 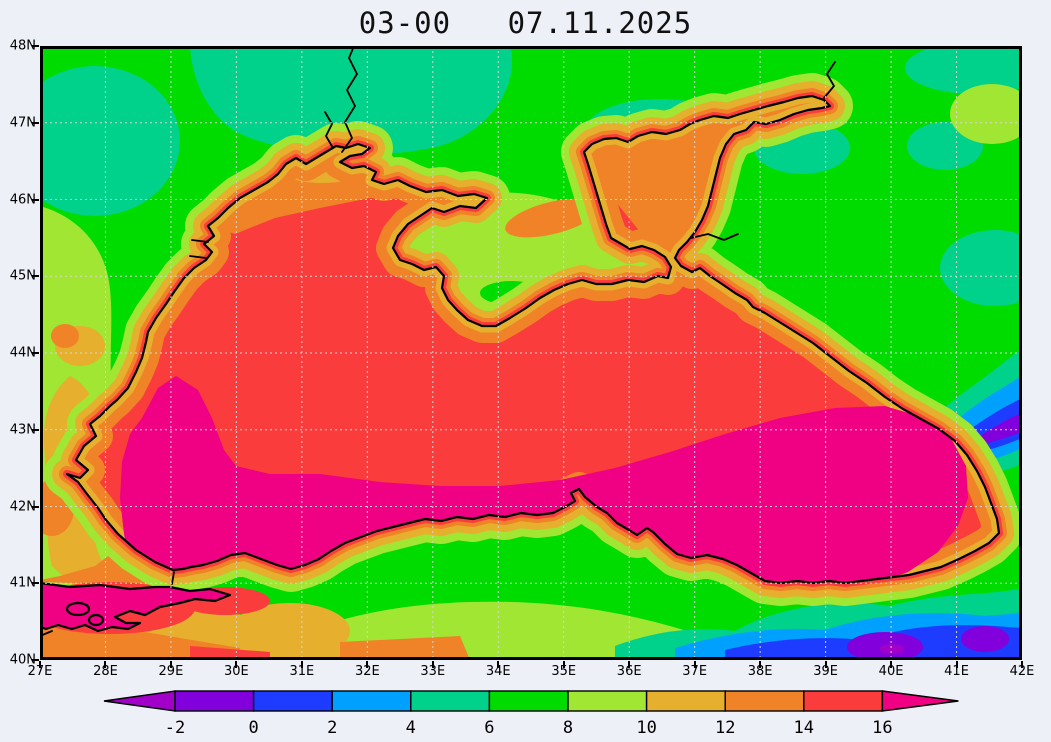 I want to click on colorbar-label: -2, so click(x=175, y=728).